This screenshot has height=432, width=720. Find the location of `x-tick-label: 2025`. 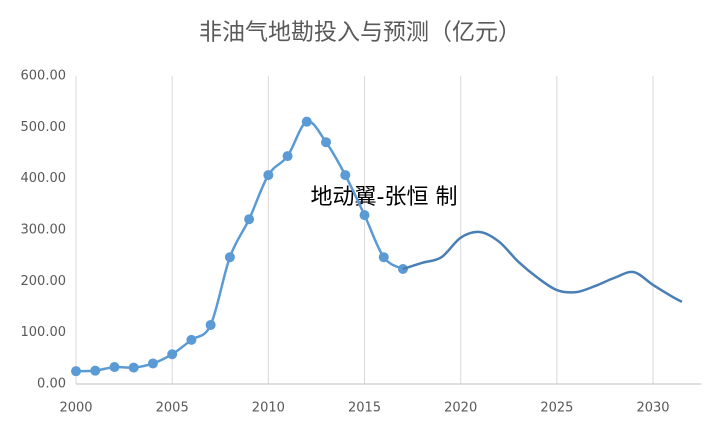

x-tick-label: 2025 is located at coordinates (556, 408).